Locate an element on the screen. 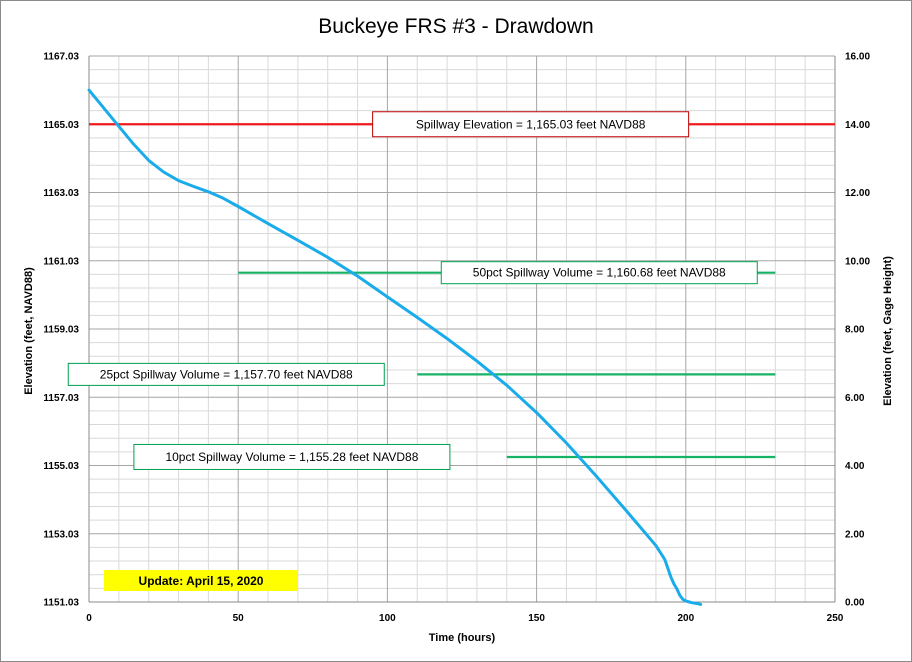 This screenshot has width=912, height=662. y-tick-label: 1163.03 is located at coordinates (61, 193).